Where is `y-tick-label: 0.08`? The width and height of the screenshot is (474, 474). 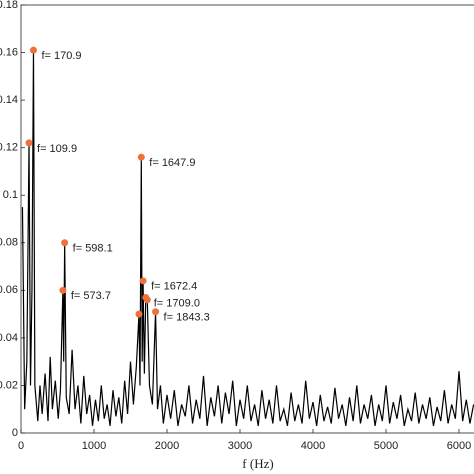 y-tick-label: 0.08 is located at coordinates (9, 243).